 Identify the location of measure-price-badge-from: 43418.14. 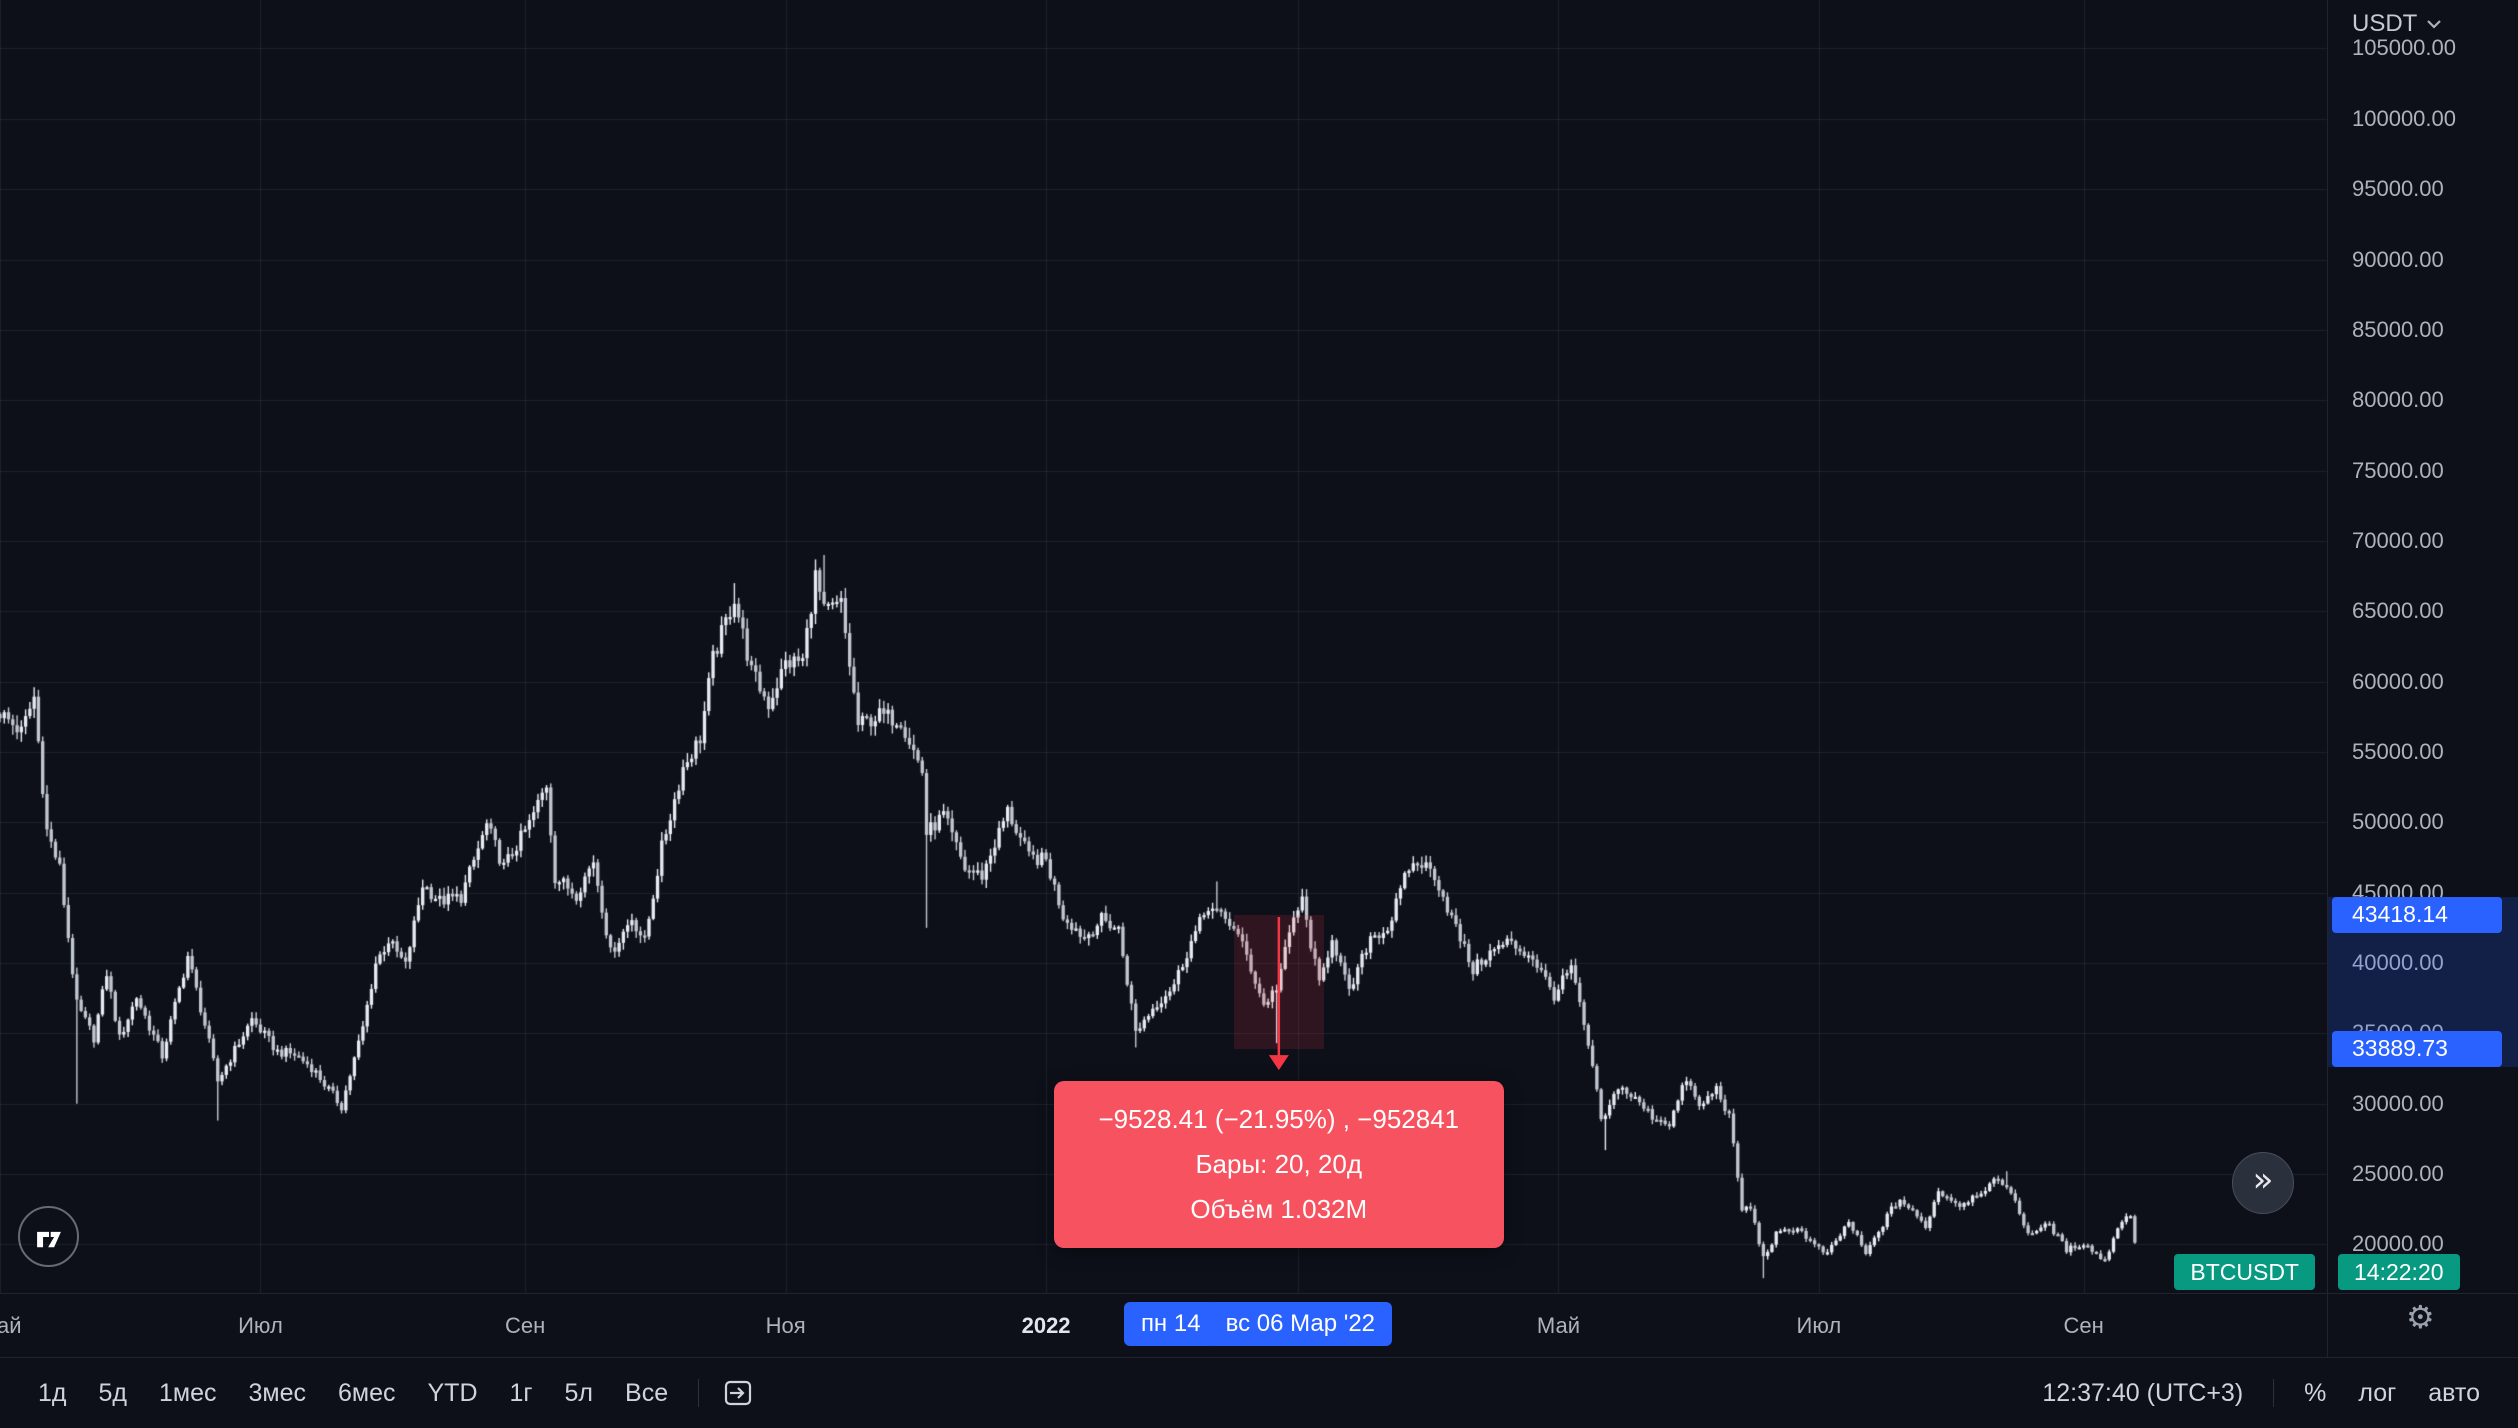
(2417, 914).